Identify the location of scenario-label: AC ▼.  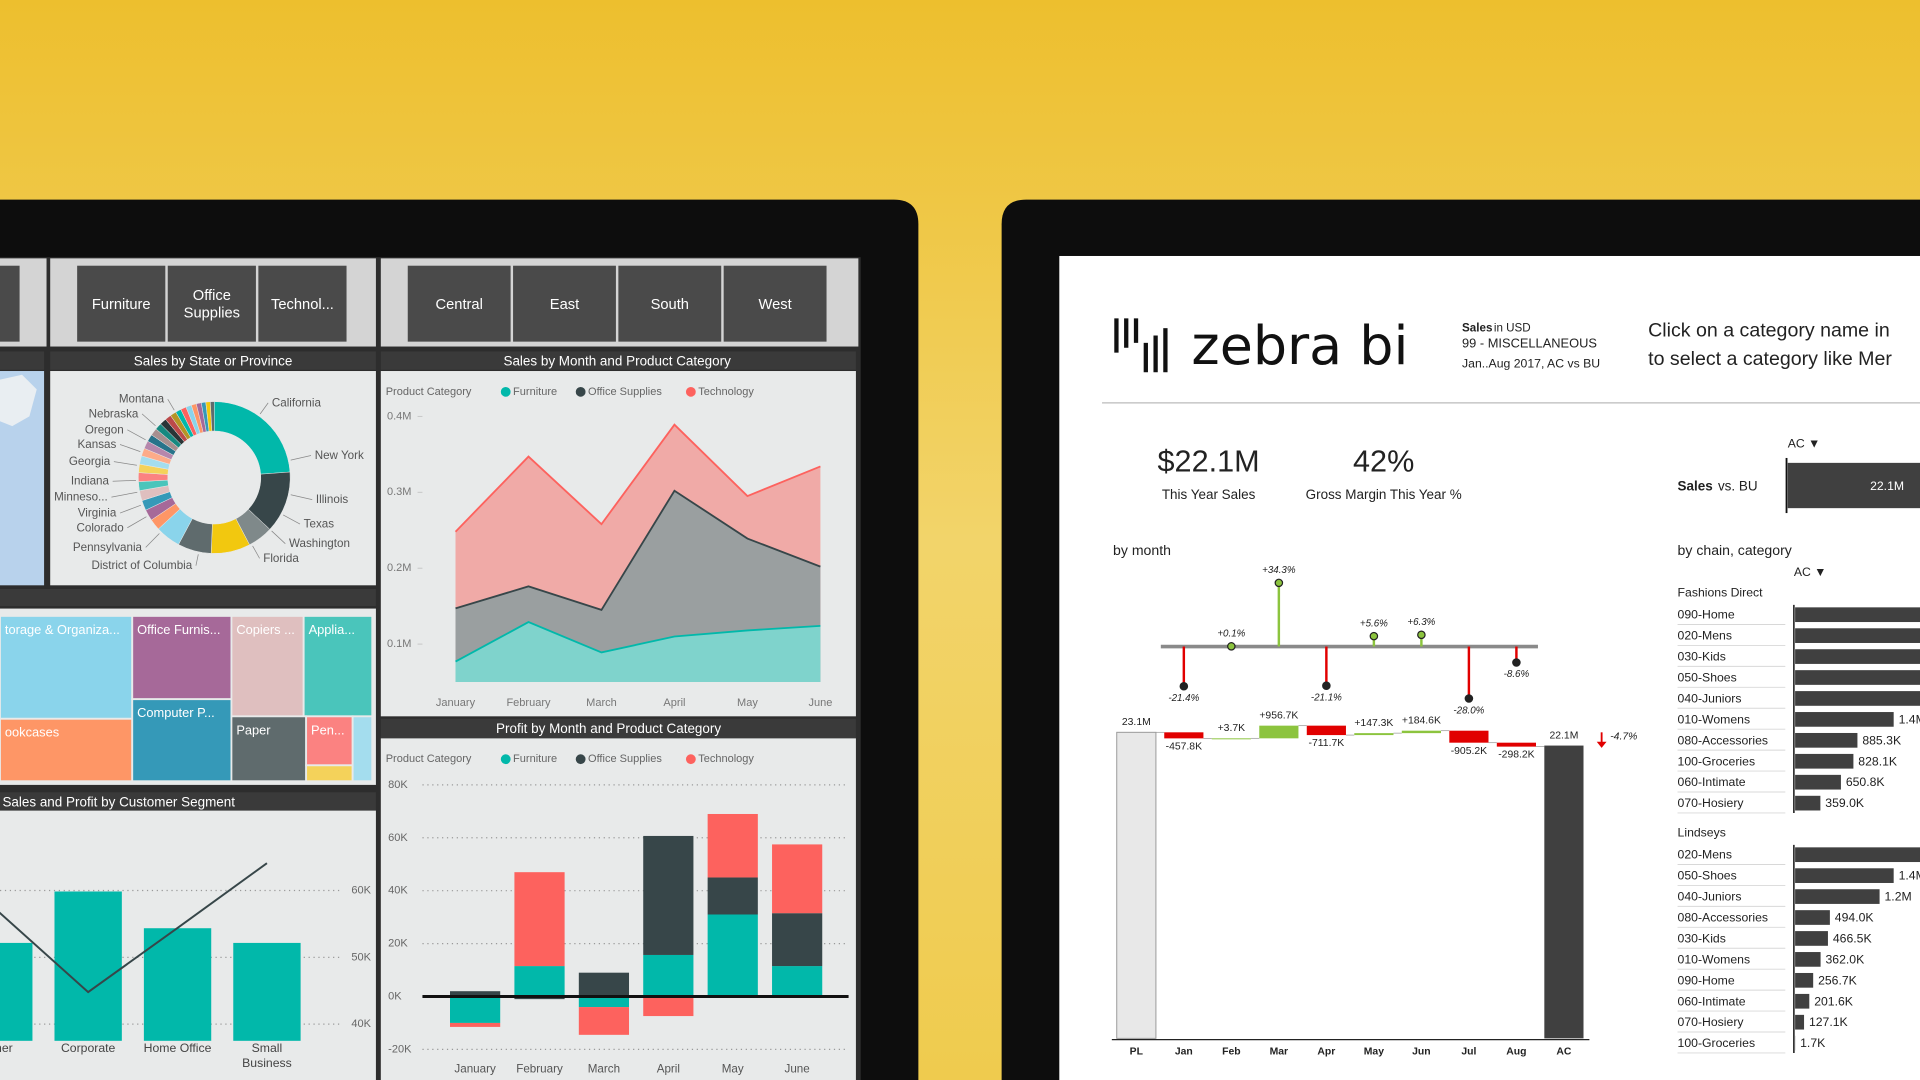
(1810, 572).